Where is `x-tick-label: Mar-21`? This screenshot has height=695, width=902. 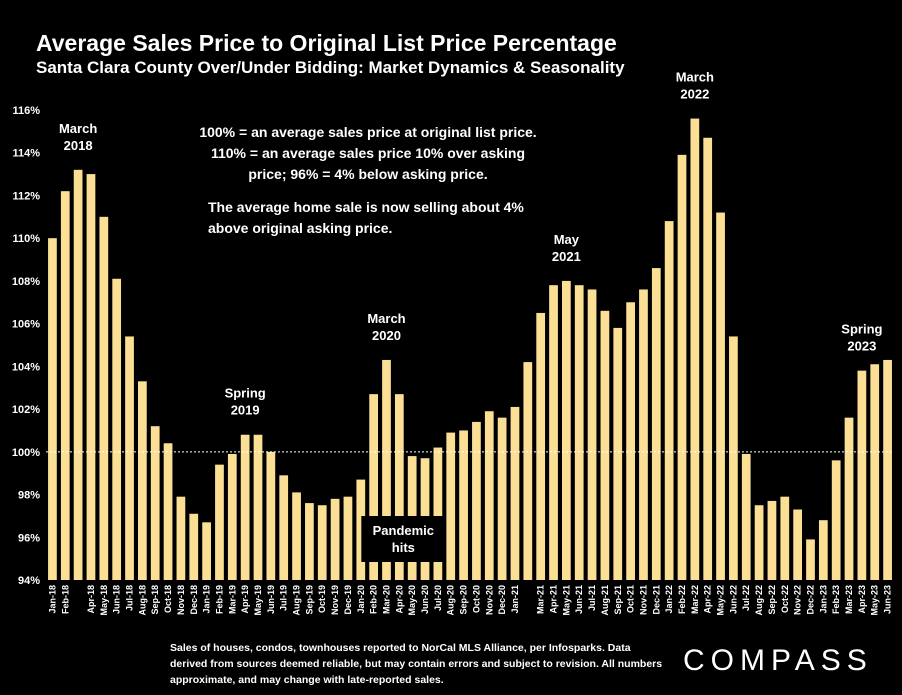
x-tick-label: Mar-21 is located at coordinates (541, 599).